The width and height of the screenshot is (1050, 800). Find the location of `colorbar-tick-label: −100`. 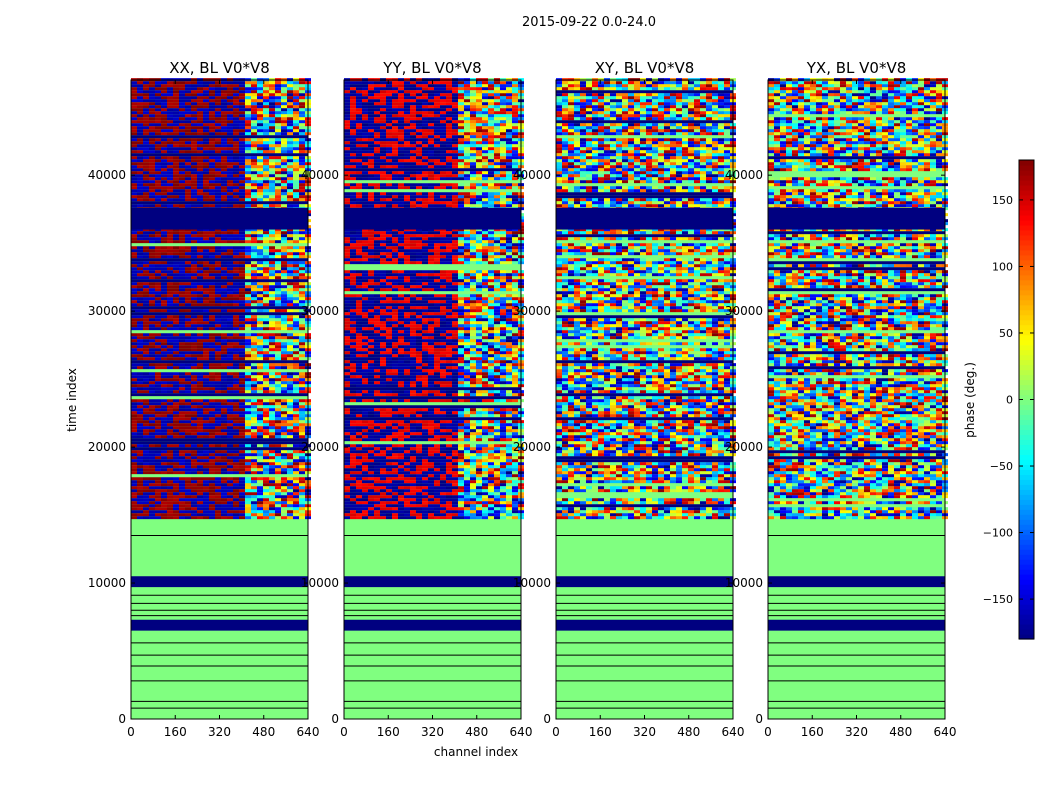

colorbar-tick-label: −100 is located at coordinates (998, 533).